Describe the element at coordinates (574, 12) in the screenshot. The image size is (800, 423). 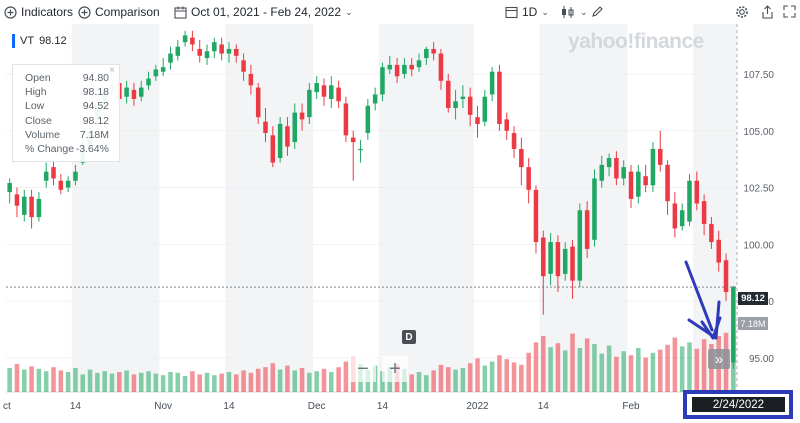
I see `chart-type-button: ⌄` at that location.